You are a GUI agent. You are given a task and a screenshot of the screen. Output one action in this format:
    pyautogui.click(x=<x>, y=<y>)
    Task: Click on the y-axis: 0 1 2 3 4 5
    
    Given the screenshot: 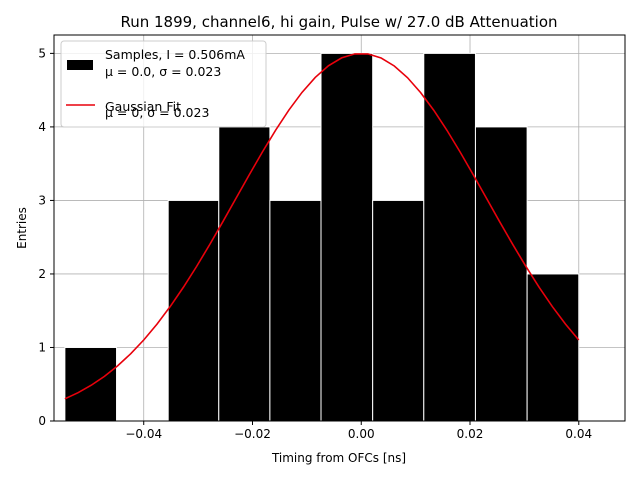 What is the action you would take?
    pyautogui.click(x=46, y=237)
    